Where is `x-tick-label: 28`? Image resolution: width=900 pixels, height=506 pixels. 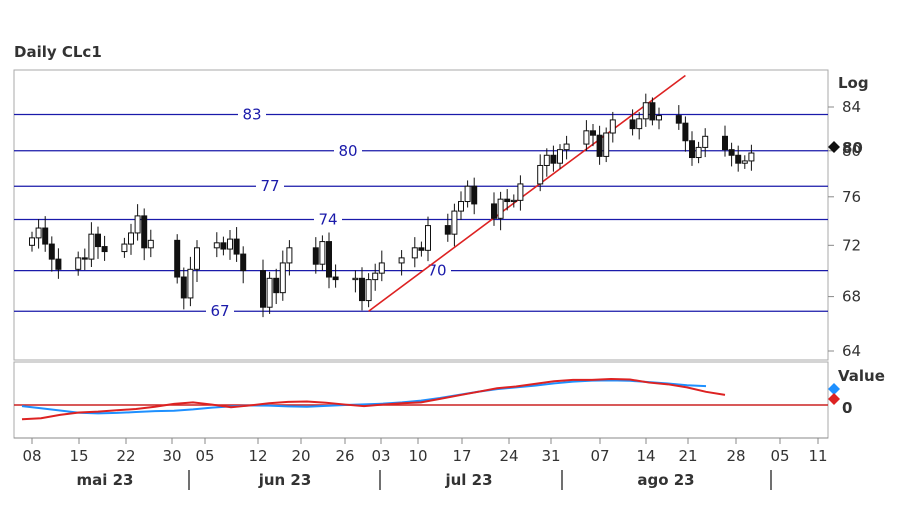
x-tick-label: 28 is located at coordinates (735, 456).